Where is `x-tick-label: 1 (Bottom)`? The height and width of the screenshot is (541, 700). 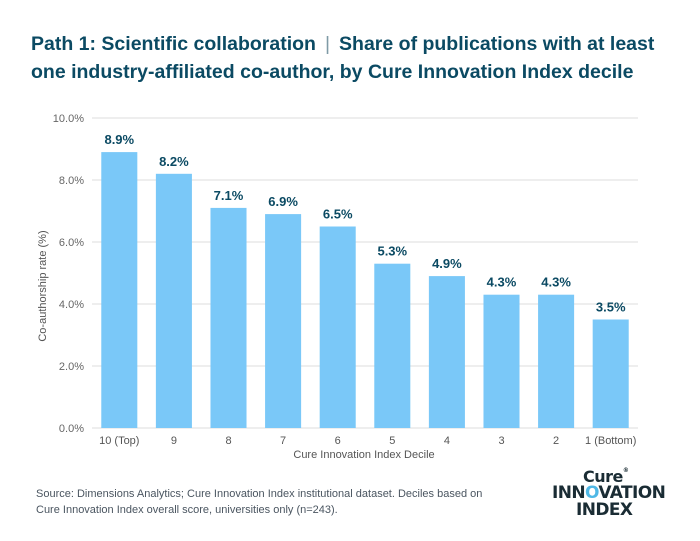 x-tick-label: 1 (Bottom) is located at coordinates (610, 441).